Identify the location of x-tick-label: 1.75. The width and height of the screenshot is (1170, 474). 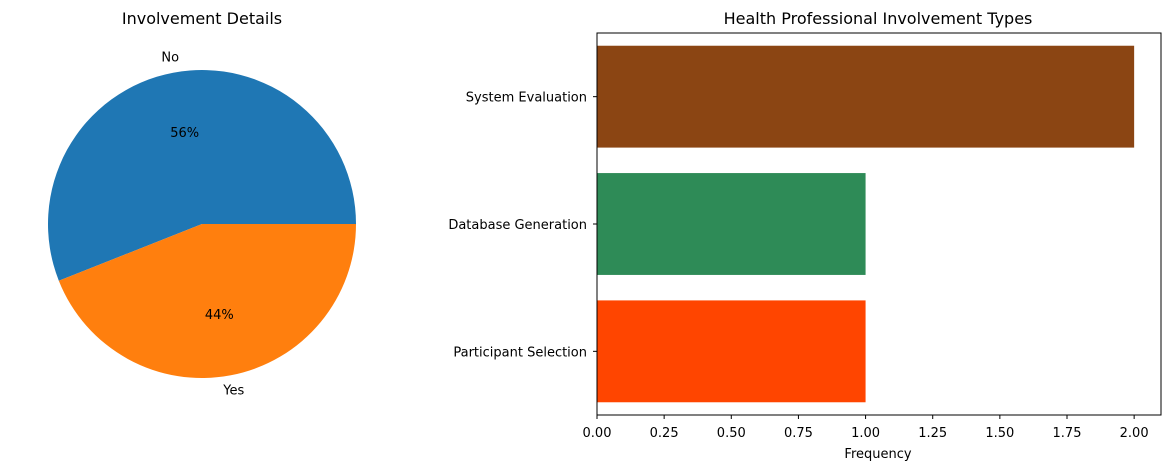
(1067, 433).